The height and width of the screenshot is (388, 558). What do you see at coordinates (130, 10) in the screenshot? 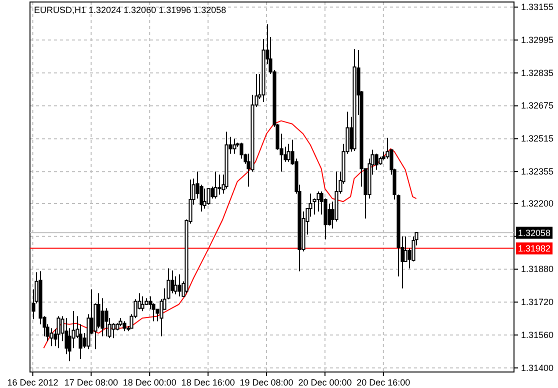
I see `chart-title: EURUSD,H1 1.32024 1.32060 1.31996 1.32058` at bounding box center [130, 10].